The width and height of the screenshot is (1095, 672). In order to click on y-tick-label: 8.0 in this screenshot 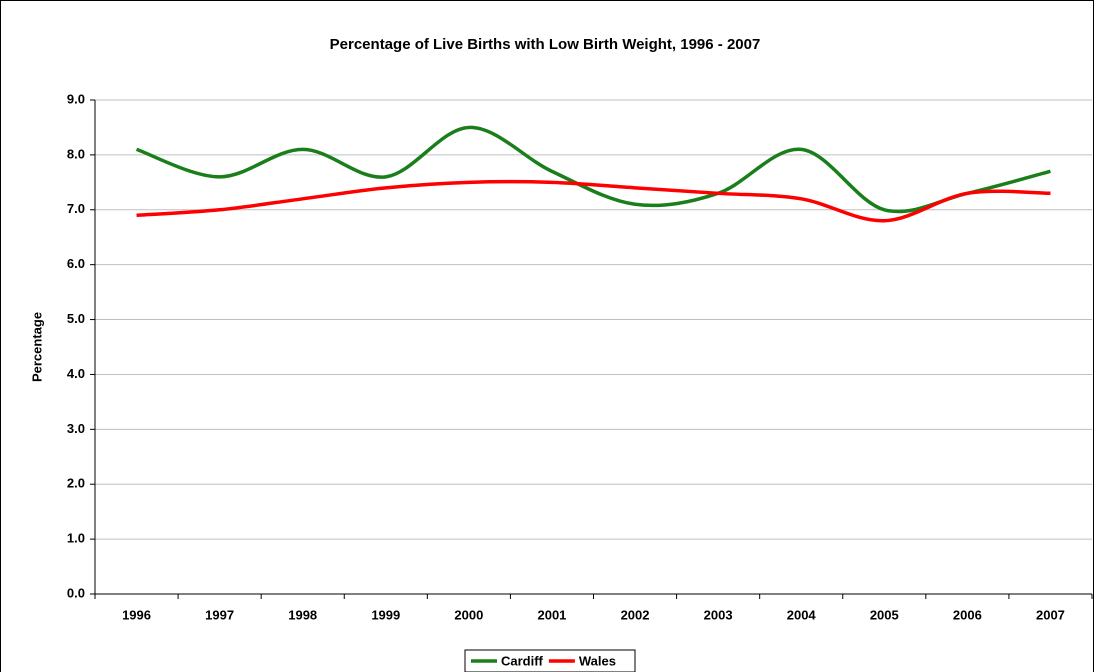, I will do `click(76, 153)`.